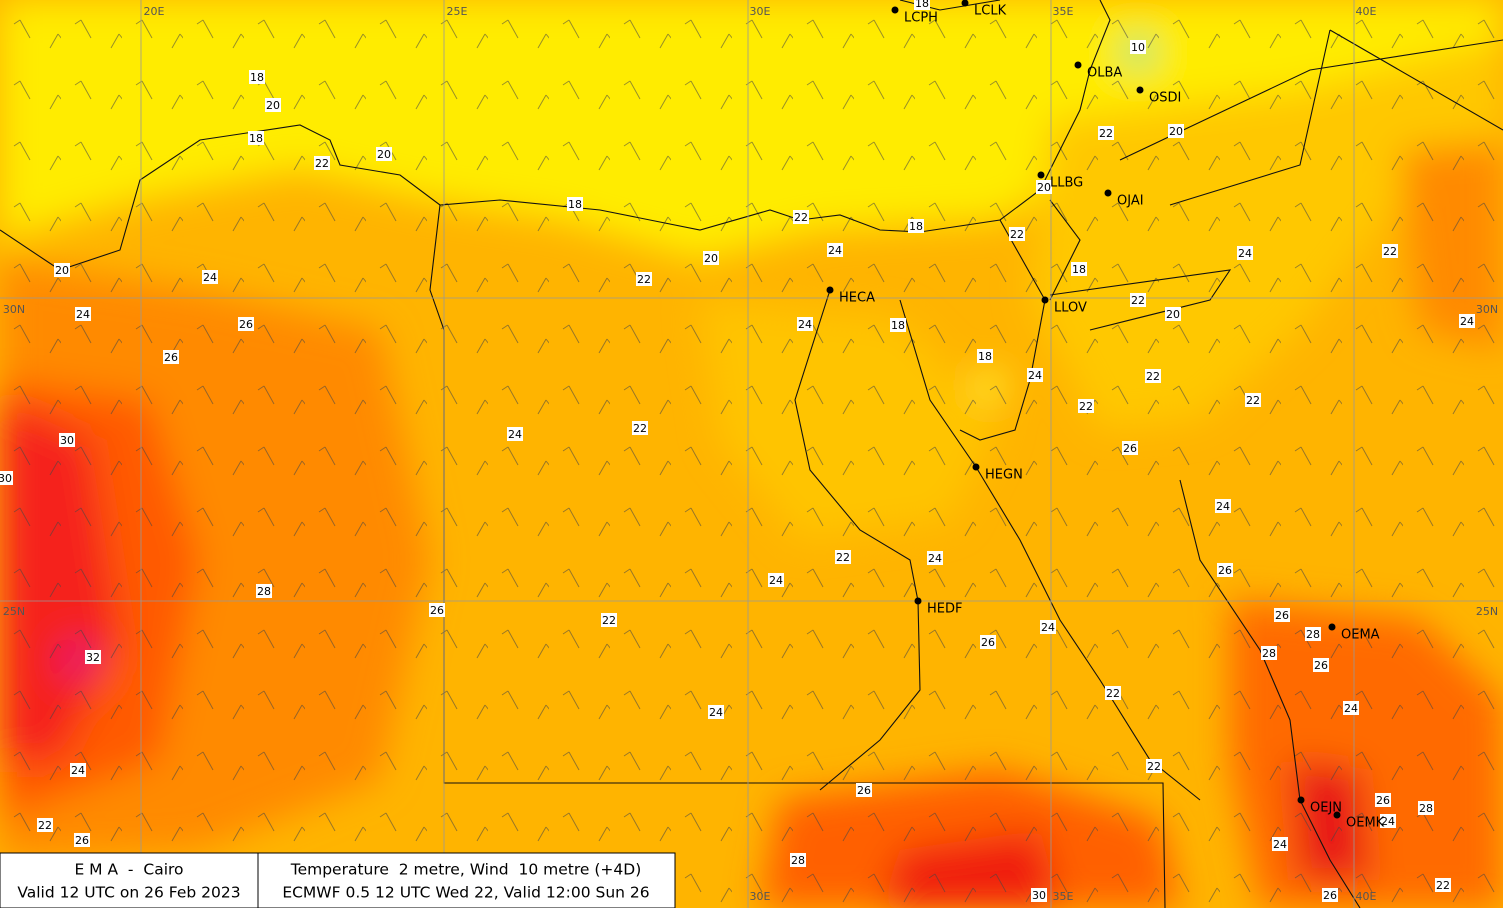 The width and height of the screenshot is (1503, 908). I want to click on grid-label: 25E, so click(457, 11).